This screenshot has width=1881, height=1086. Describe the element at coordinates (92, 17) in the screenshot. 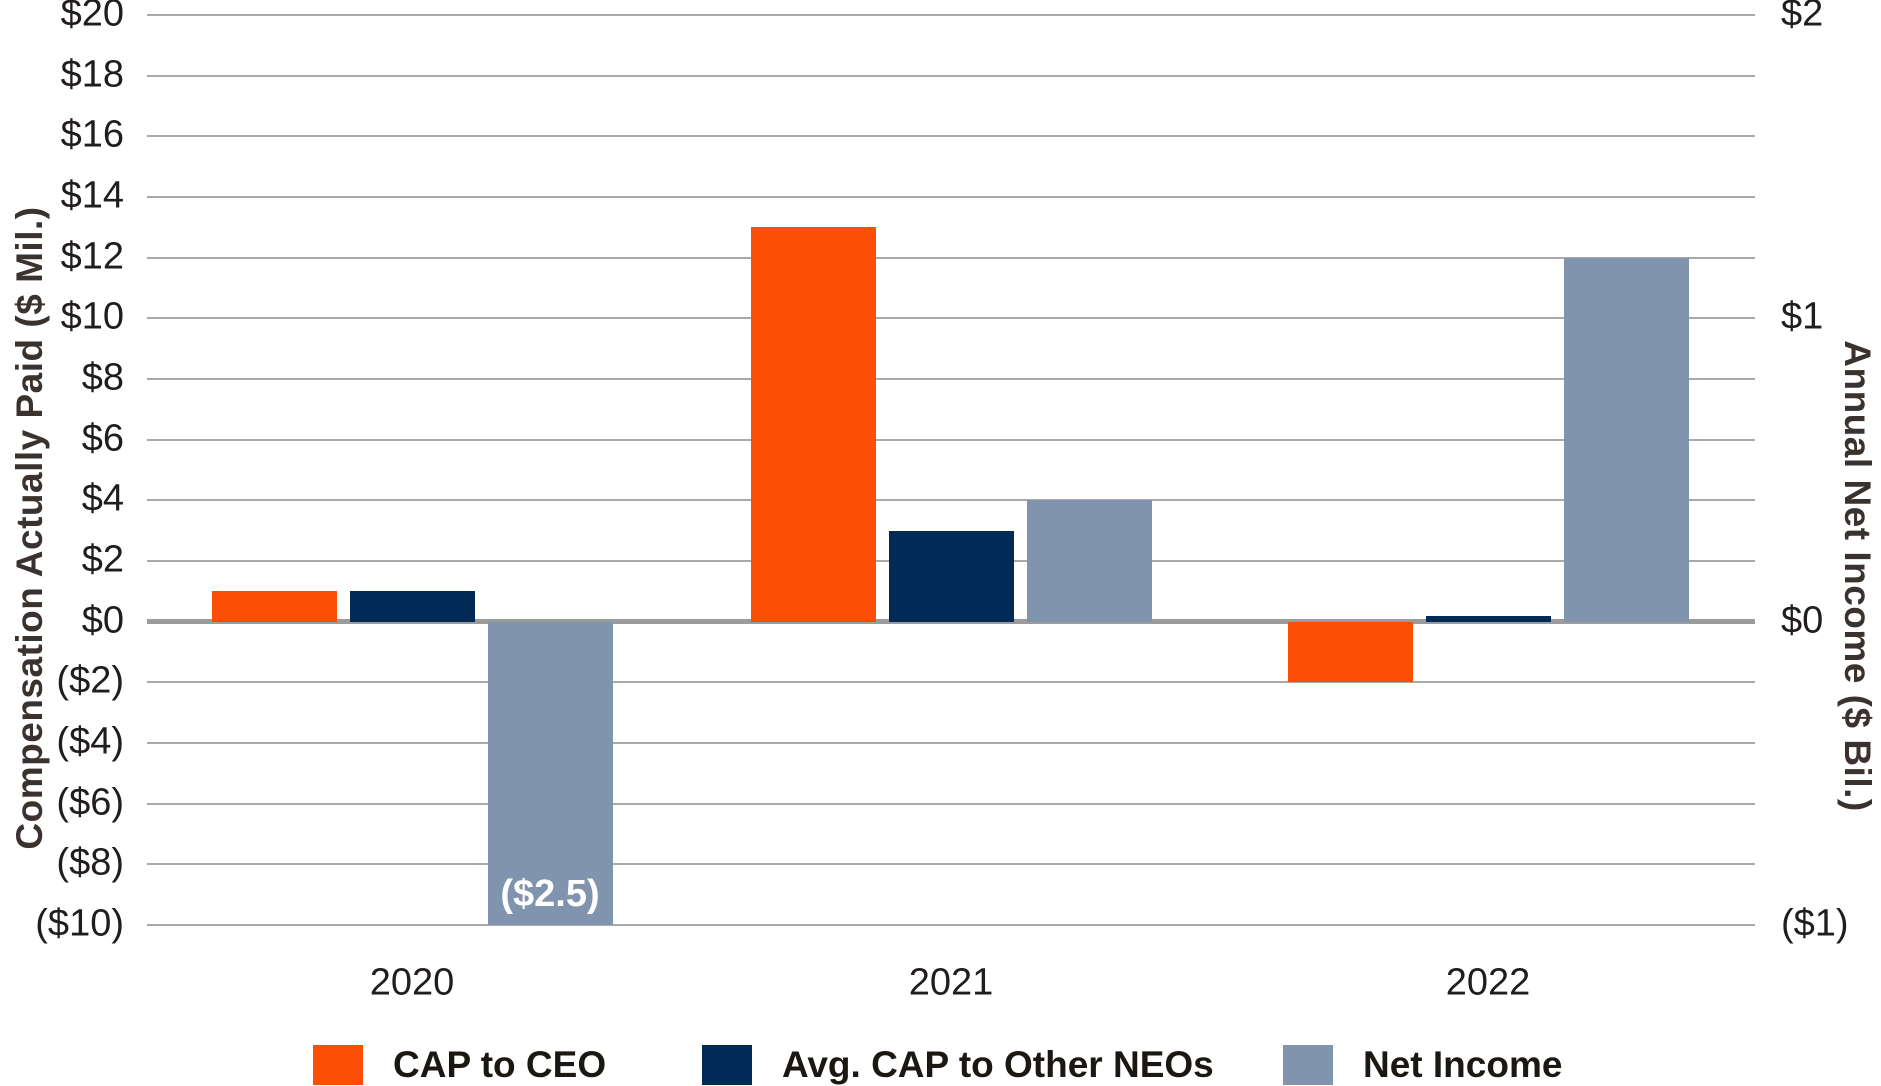

I see `left-tick-20: $20` at that location.